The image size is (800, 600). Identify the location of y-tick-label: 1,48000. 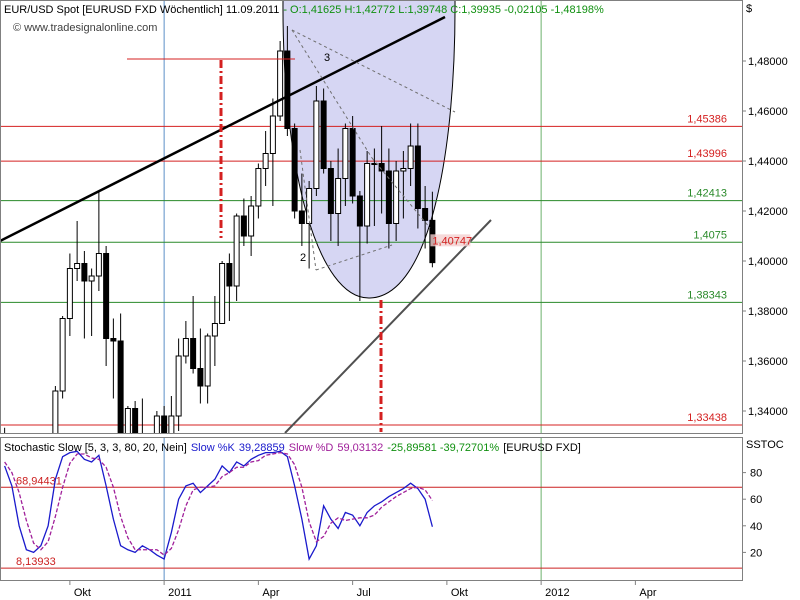
(768, 62).